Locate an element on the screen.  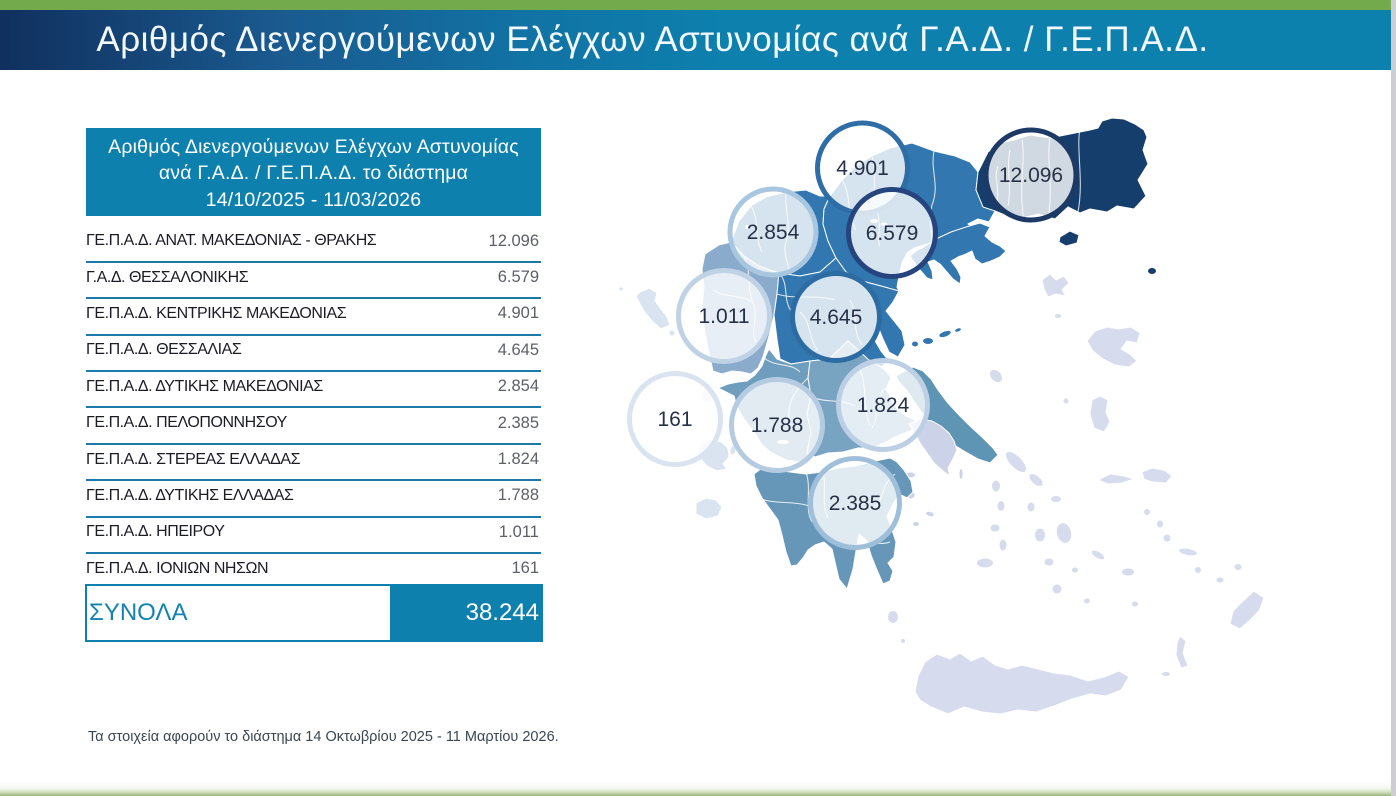
svg-text: 4.901 is located at coordinates (862, 168).